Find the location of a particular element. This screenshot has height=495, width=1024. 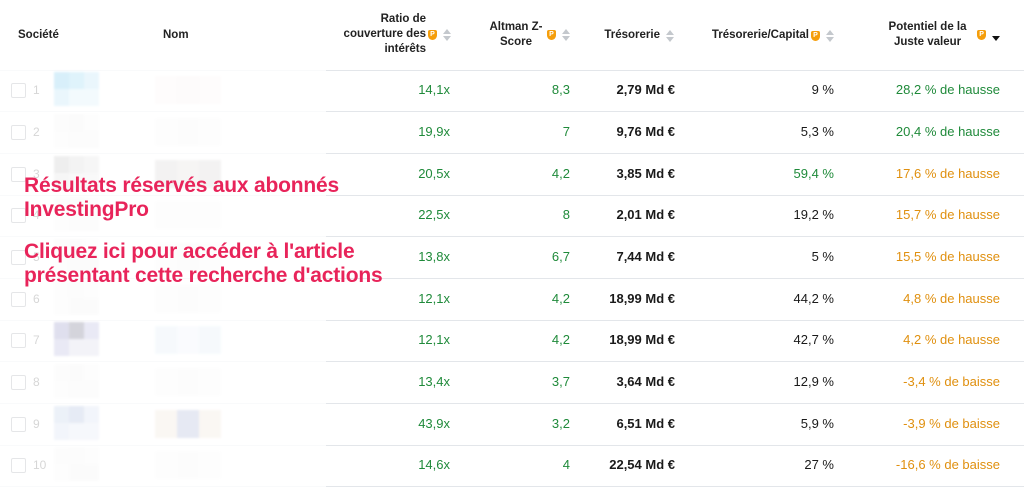

ratio-cell: 14,1x is located at coordinates (434, 89).